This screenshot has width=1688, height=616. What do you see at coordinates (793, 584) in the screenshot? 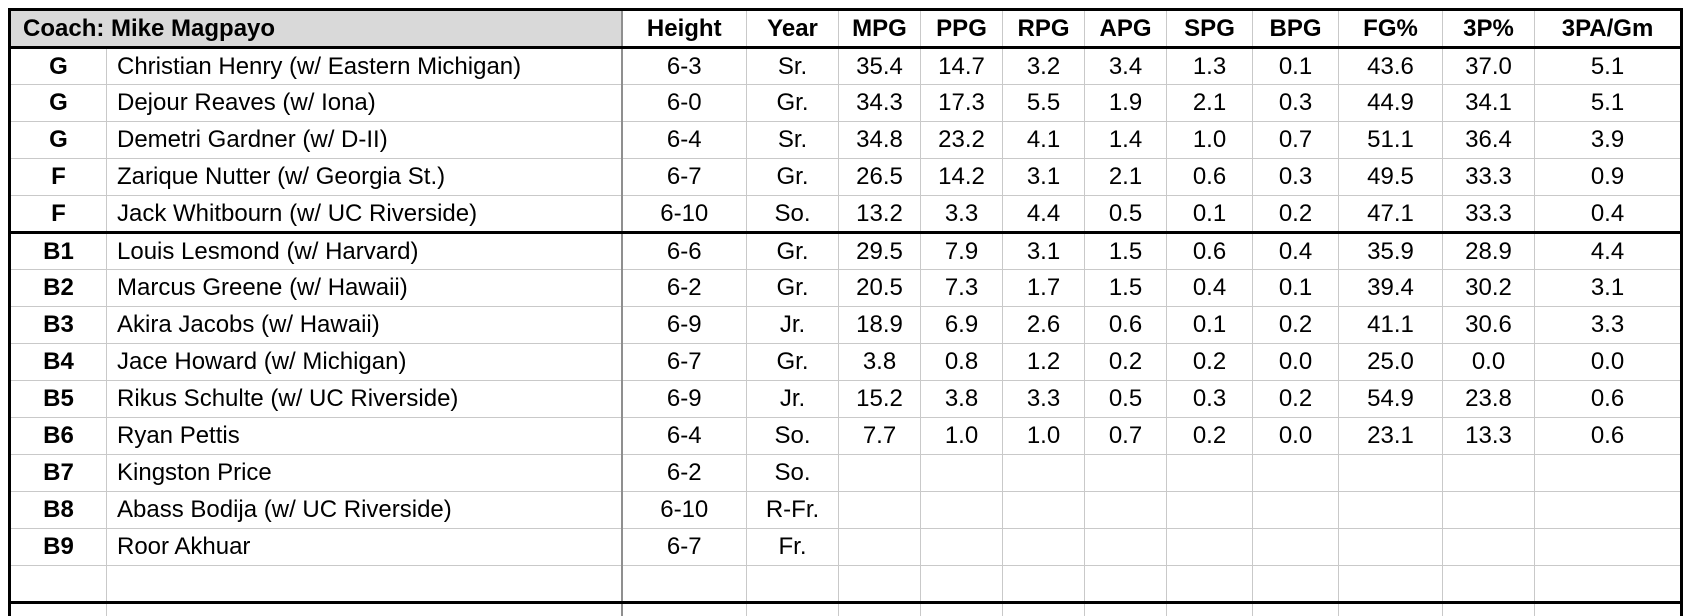
I see `year-cell` at bounding box center [793, 584].